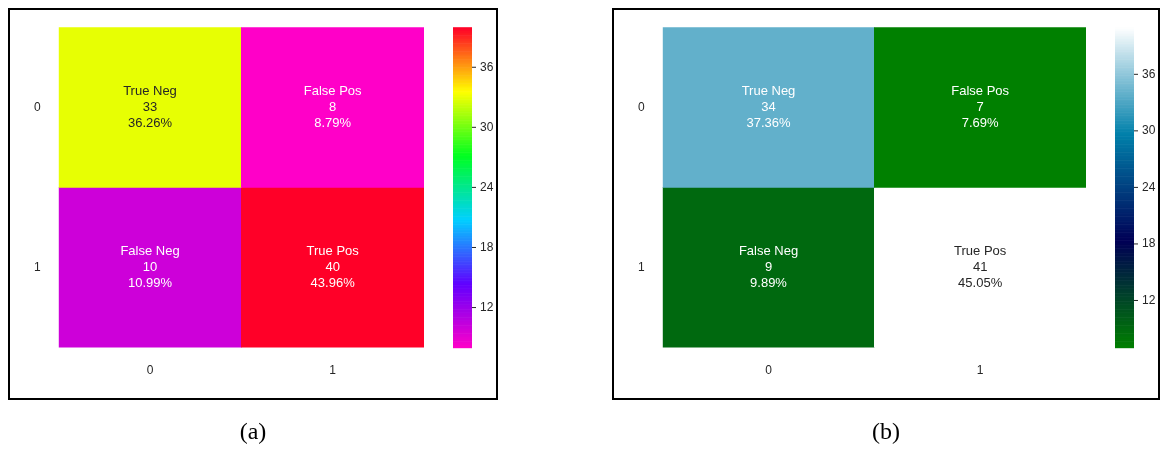 This screenshot has width=1164, height=460. Describe the element at coordinates (333, 106) in the screenshot. I see `data-label: False Pos 8 8.79%` at that location.